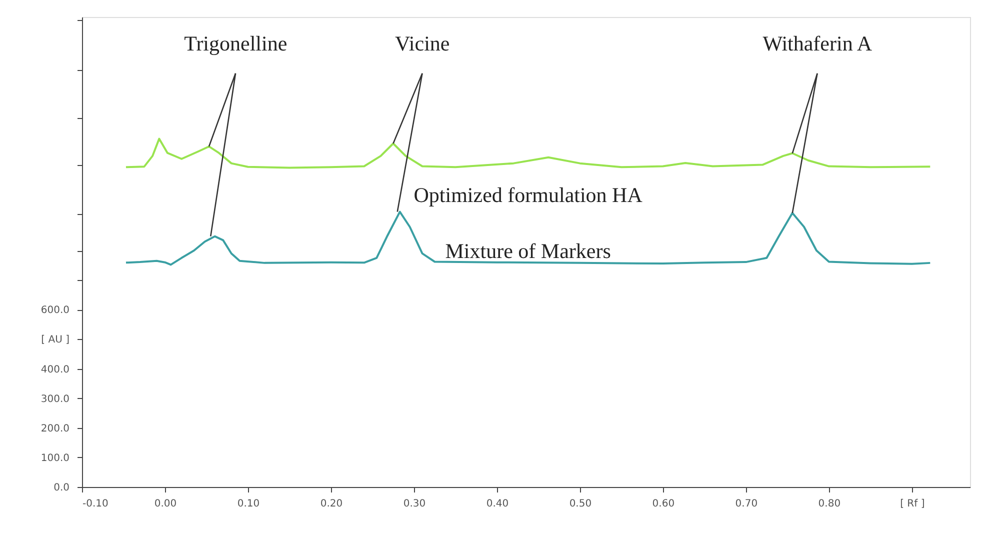 This screenshot has height=543, width=990. Describe the element at coordinates (414, 504) in the screenshot. I see `x-tick-label: 0.30` at that location.